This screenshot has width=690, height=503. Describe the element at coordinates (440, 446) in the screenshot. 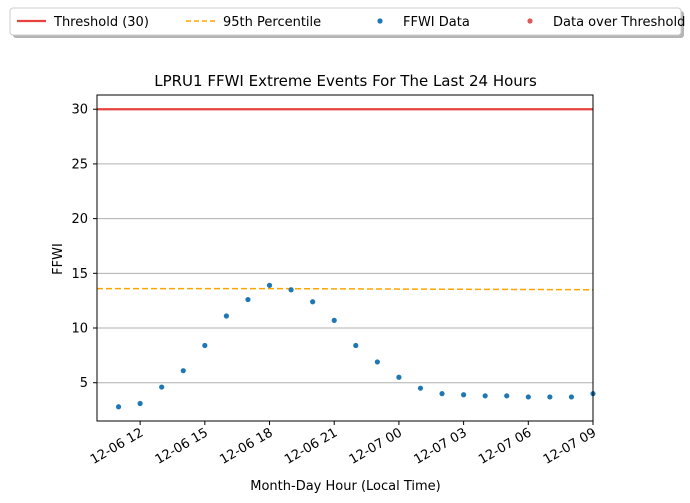

I see `x-tick-label: 12-07 03` at that location.